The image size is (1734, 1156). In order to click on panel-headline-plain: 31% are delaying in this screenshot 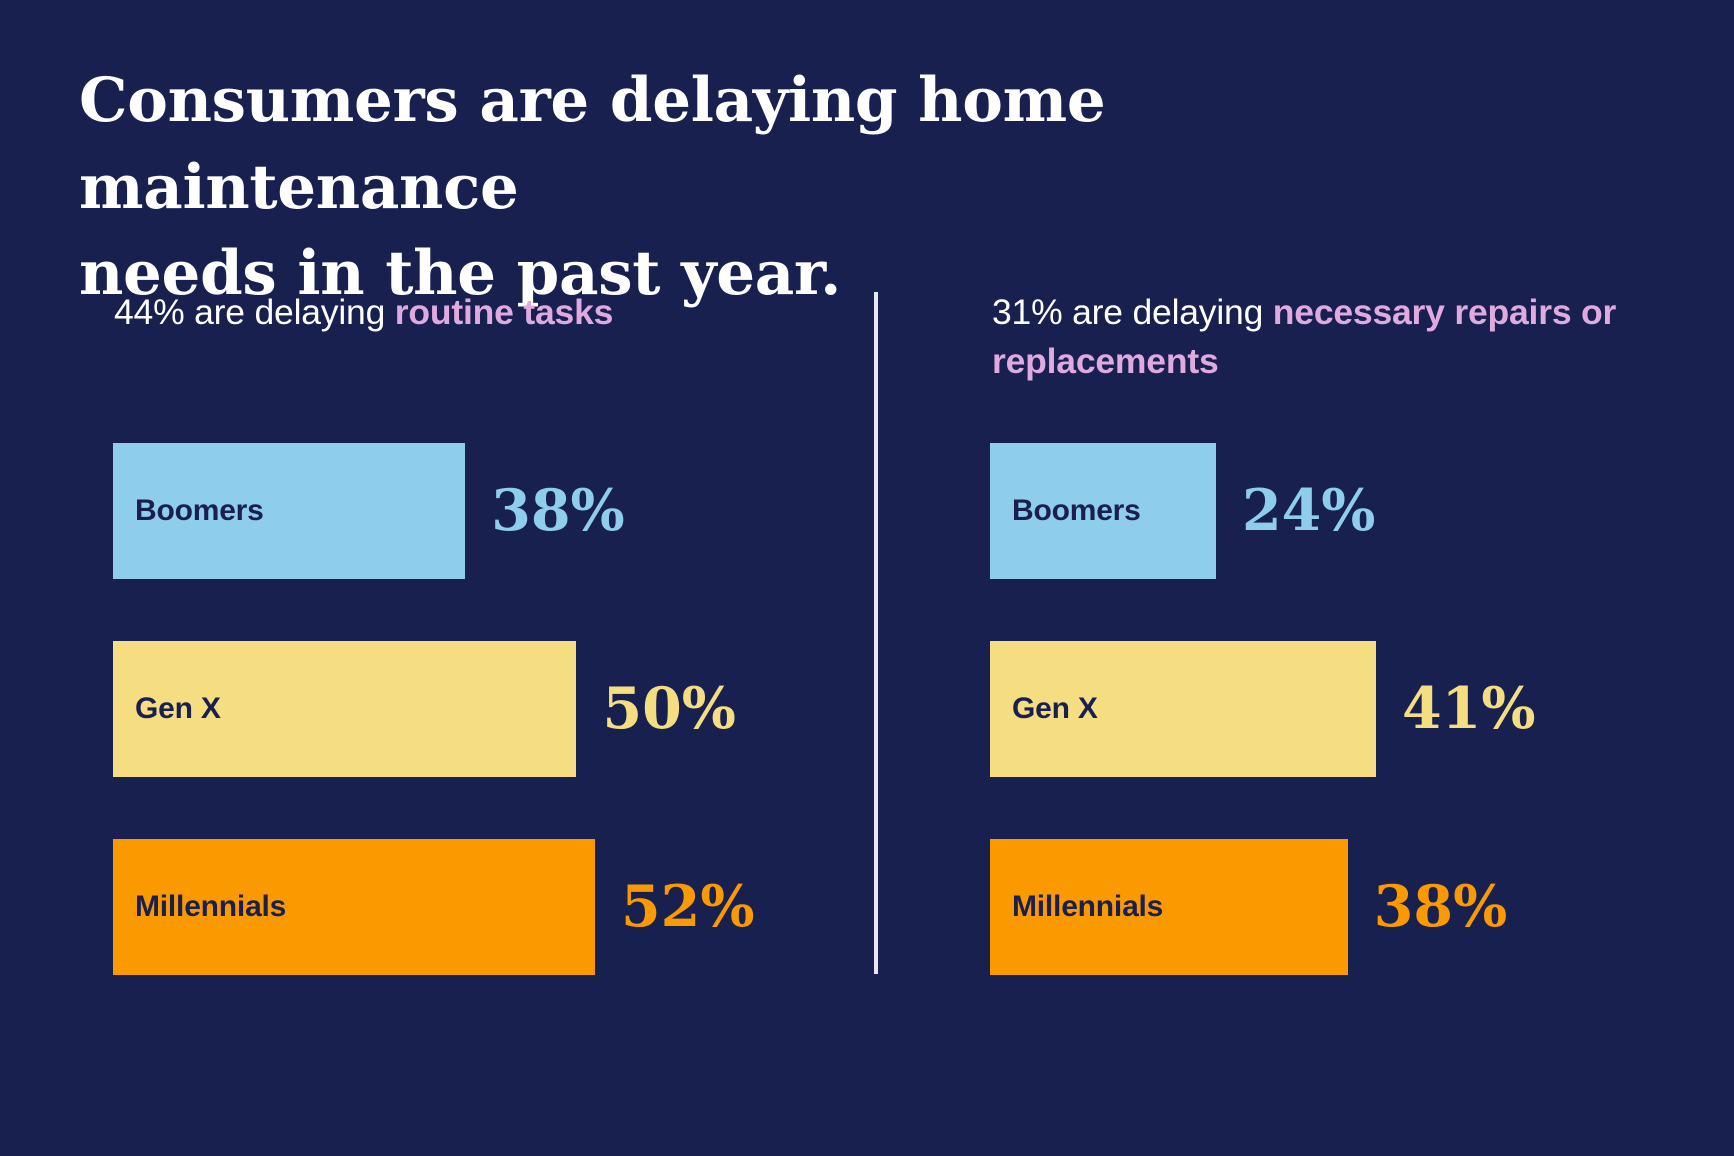, I will do `click(1132, 312)`.